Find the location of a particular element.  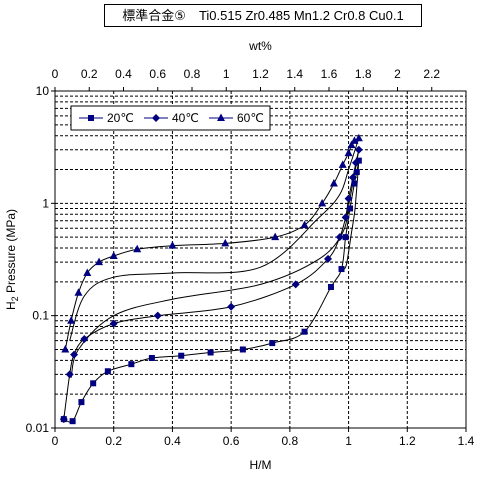

y-axis-title: H2 Pressure (MPa) is located at coordinates (12, 259).